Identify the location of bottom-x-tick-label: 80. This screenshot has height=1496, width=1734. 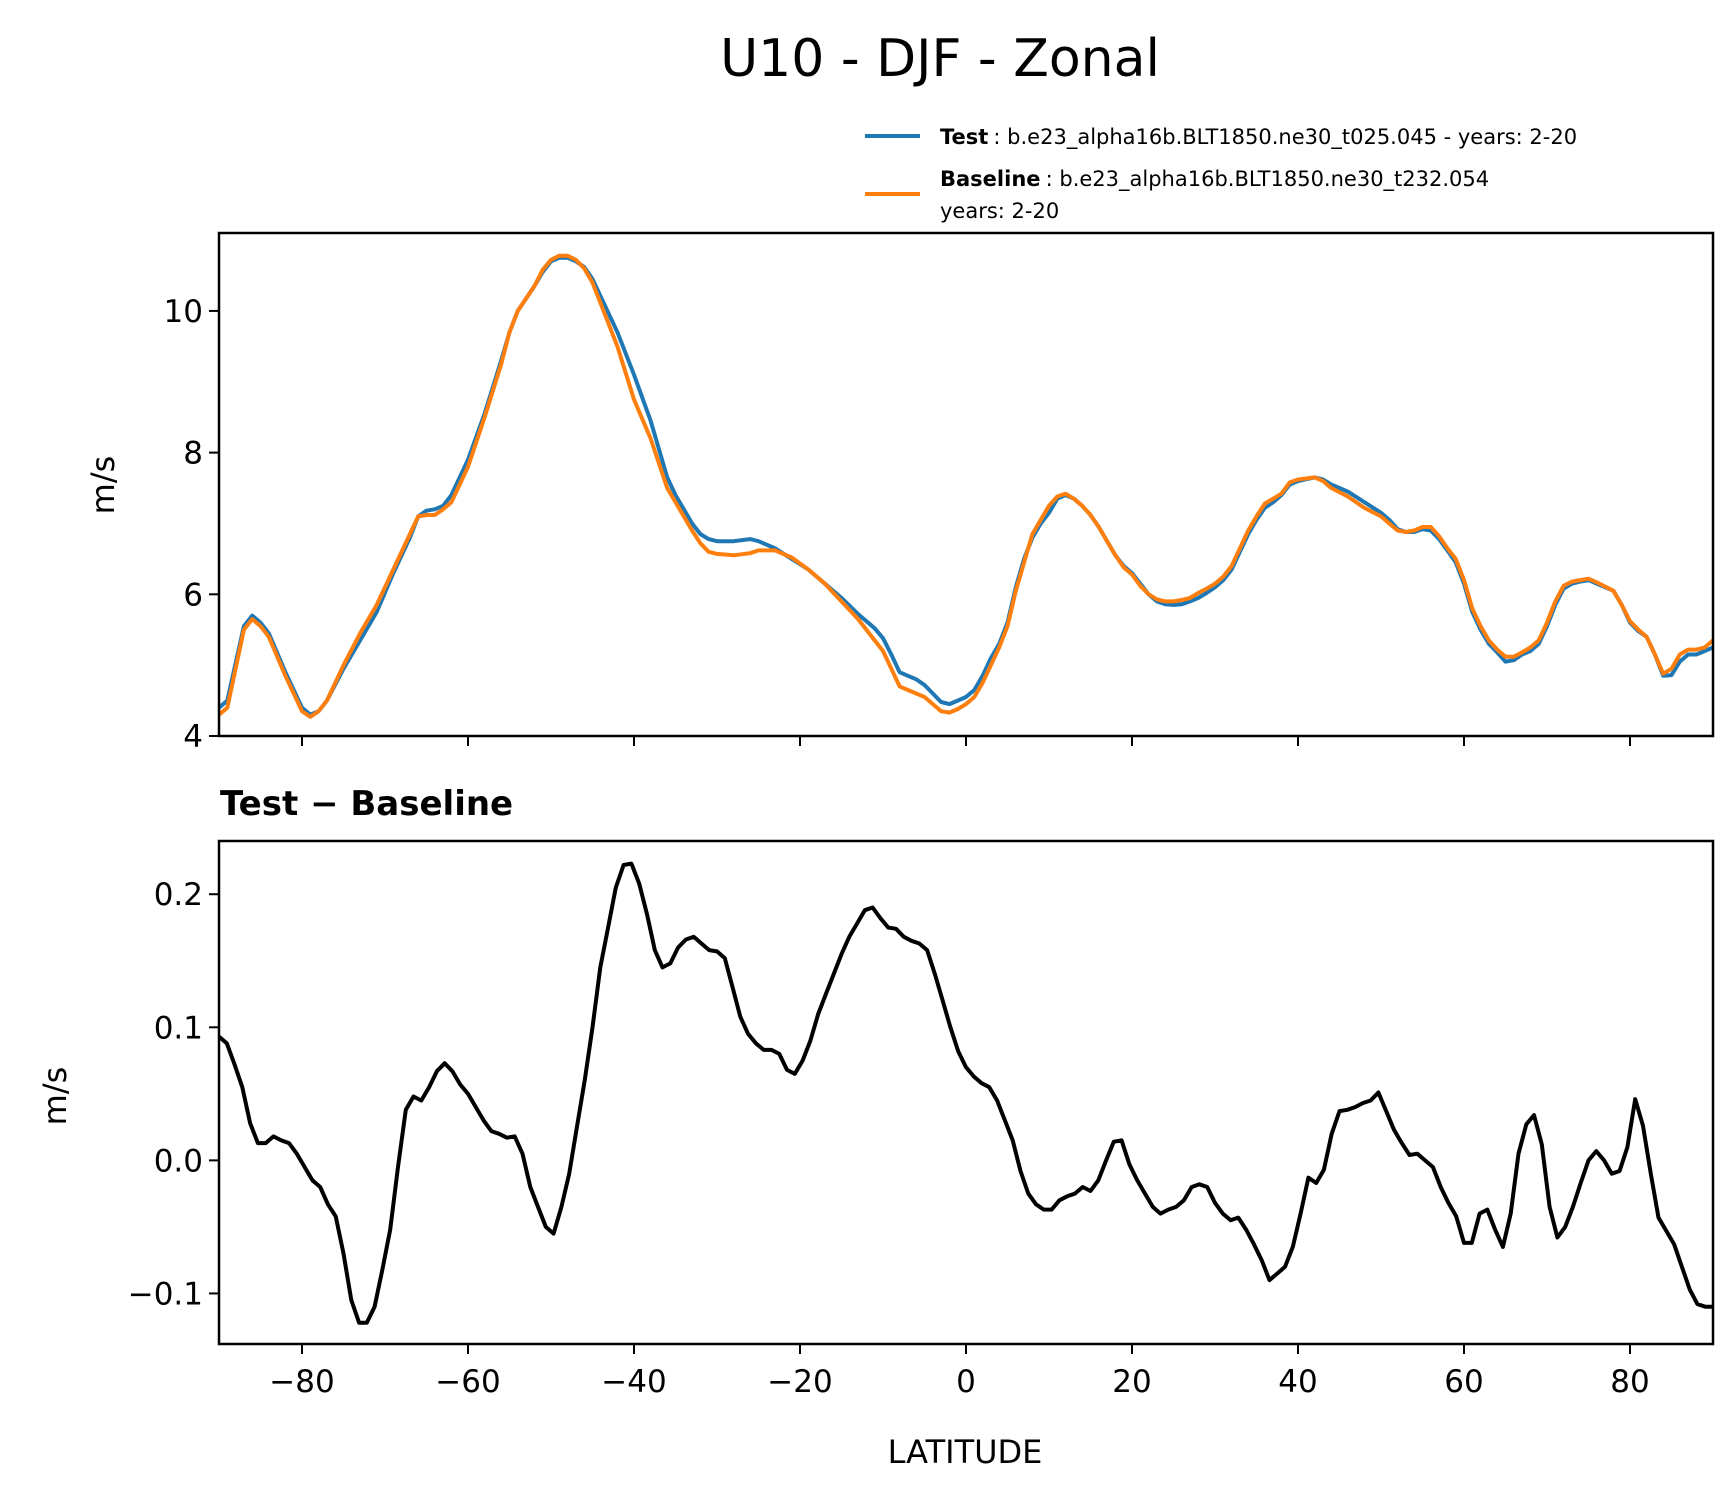
(1629, 1382).